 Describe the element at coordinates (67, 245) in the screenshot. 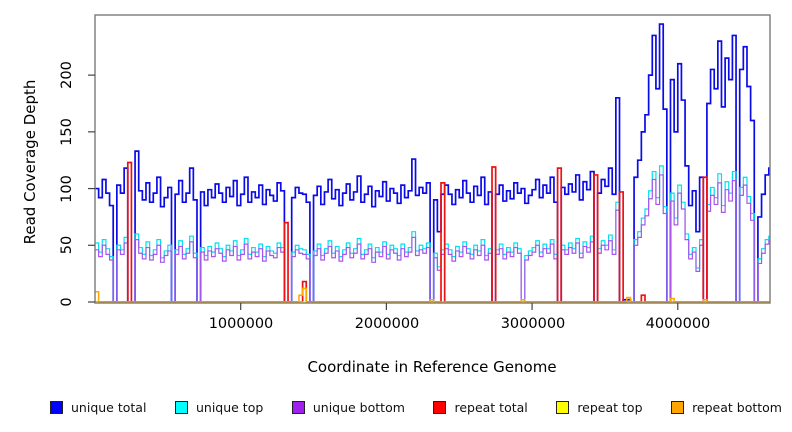

I see `y-tick-label: 50` at that location.